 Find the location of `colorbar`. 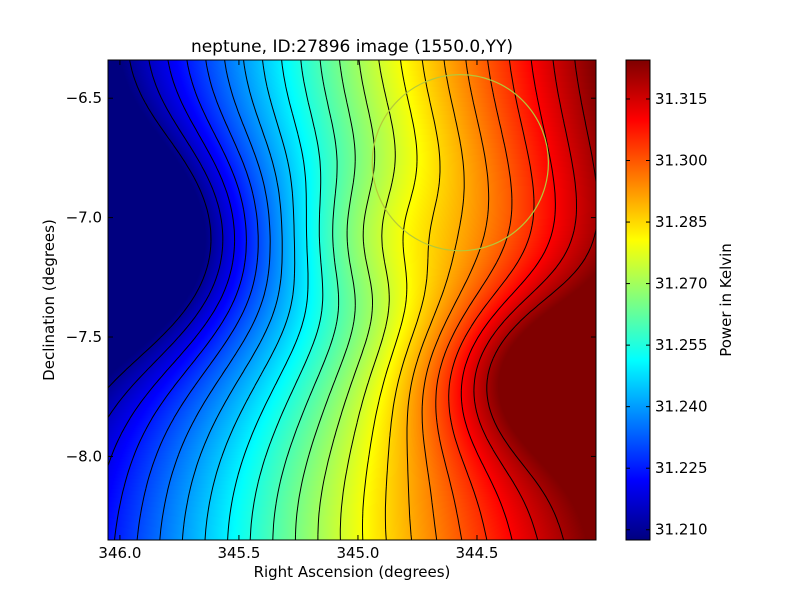

colorbar is located at coordinates (638, 300).